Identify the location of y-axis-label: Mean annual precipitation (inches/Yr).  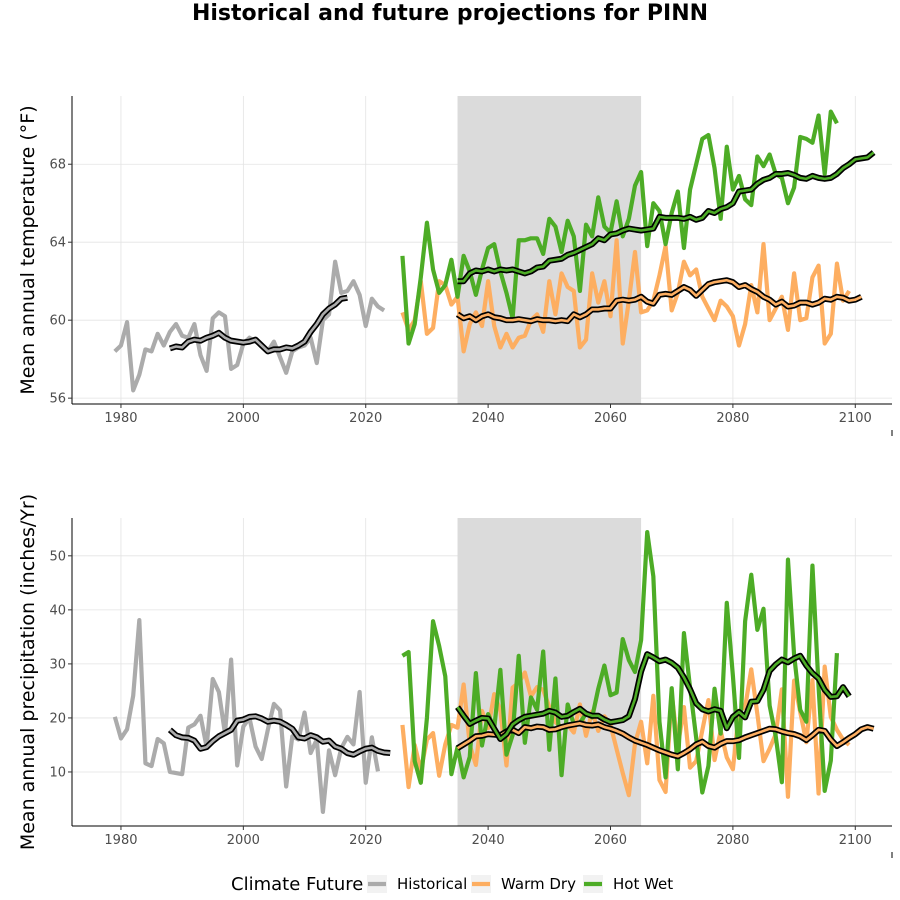
(28, 672).